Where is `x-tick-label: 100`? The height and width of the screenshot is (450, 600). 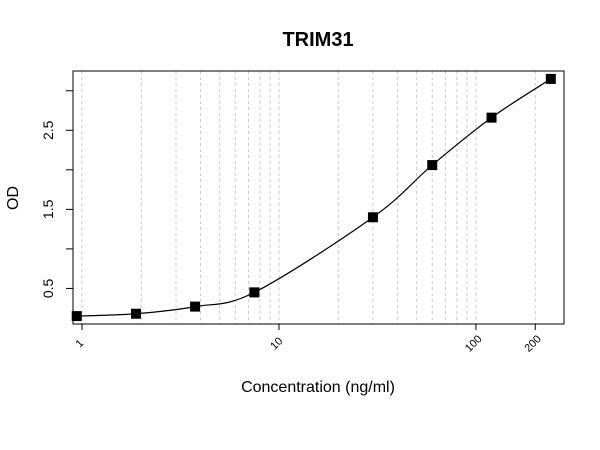
x-tick-label: 100 is located at coordinates (473, 343).